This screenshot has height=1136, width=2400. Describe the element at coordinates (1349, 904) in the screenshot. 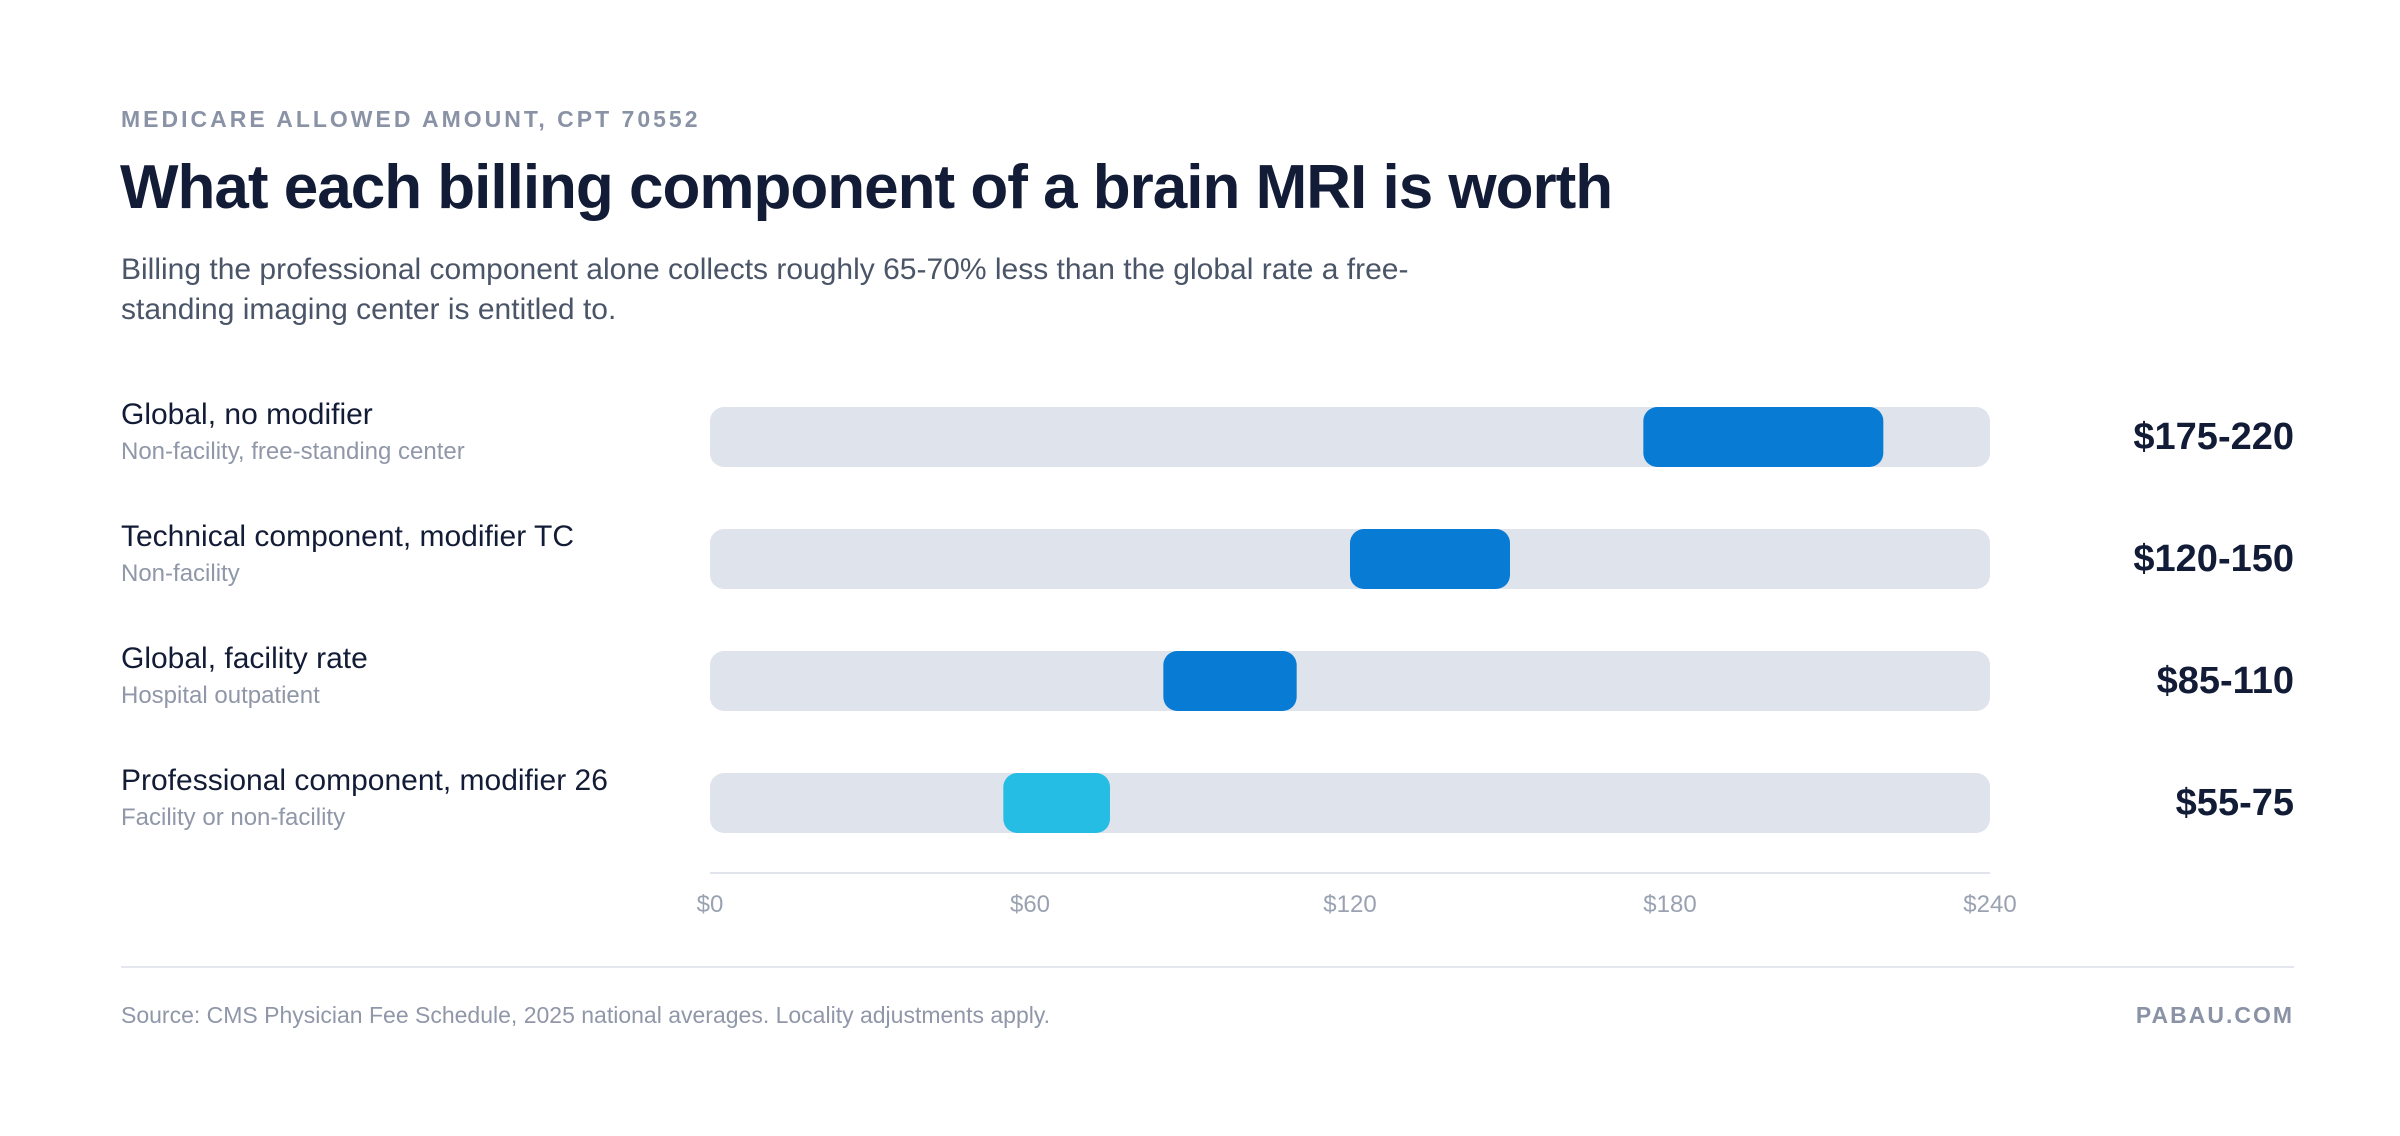

I see `x-tick-label: $120` at that location.